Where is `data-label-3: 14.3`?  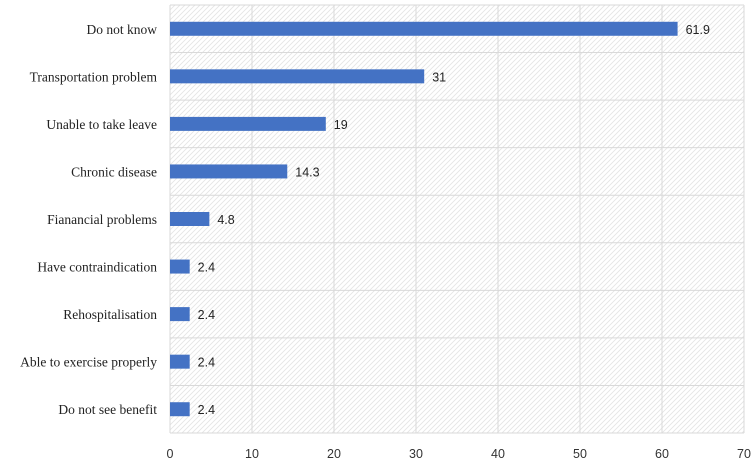
data-label-3: 14.3 is located at coordinates (307, 172).